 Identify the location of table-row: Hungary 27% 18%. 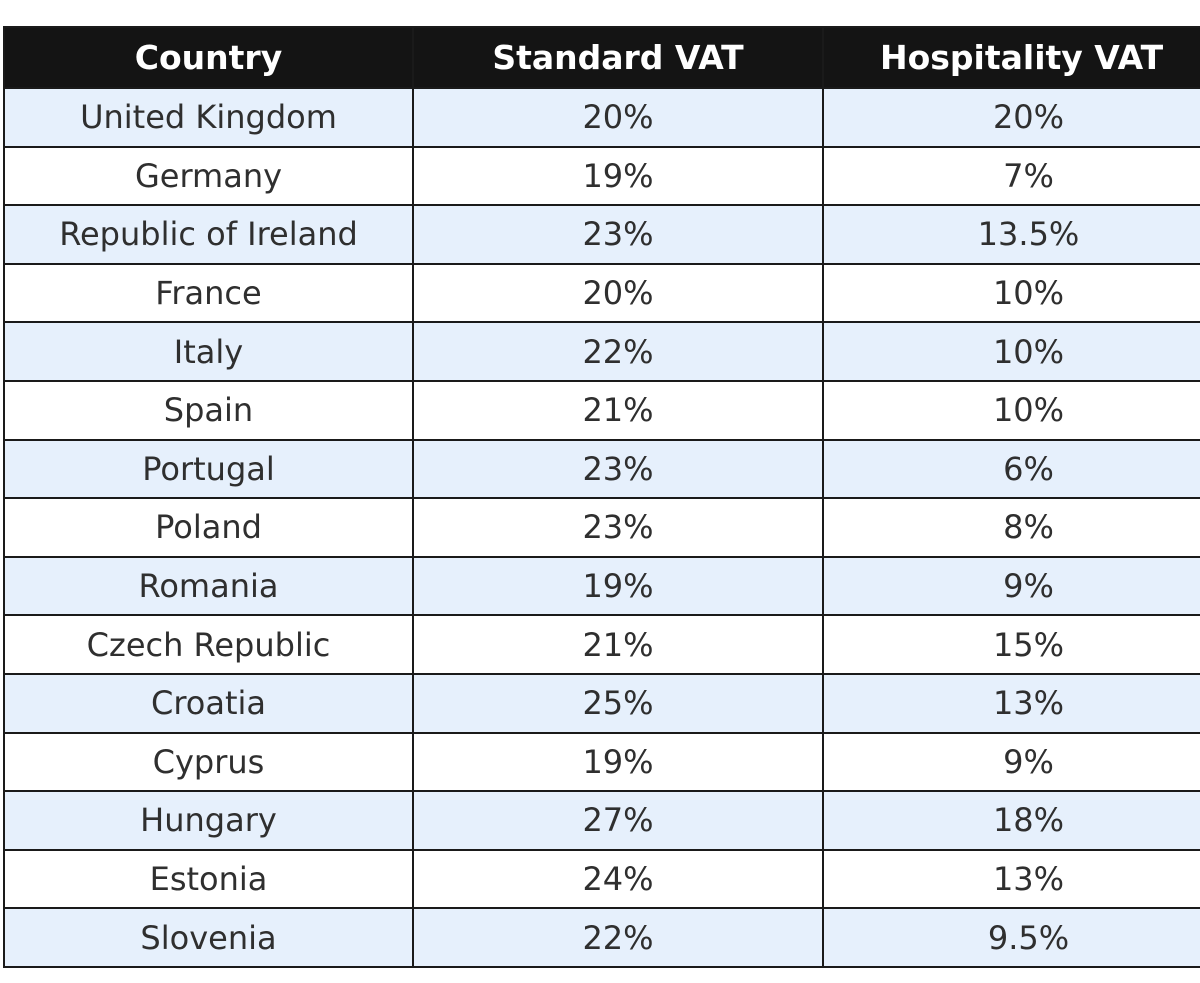
(601, 820).